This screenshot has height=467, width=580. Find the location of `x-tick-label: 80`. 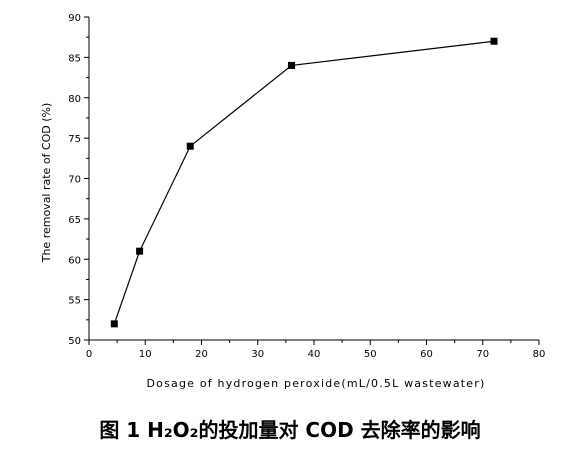

x-tick-label: 80 is located at coordinates (539, 354).